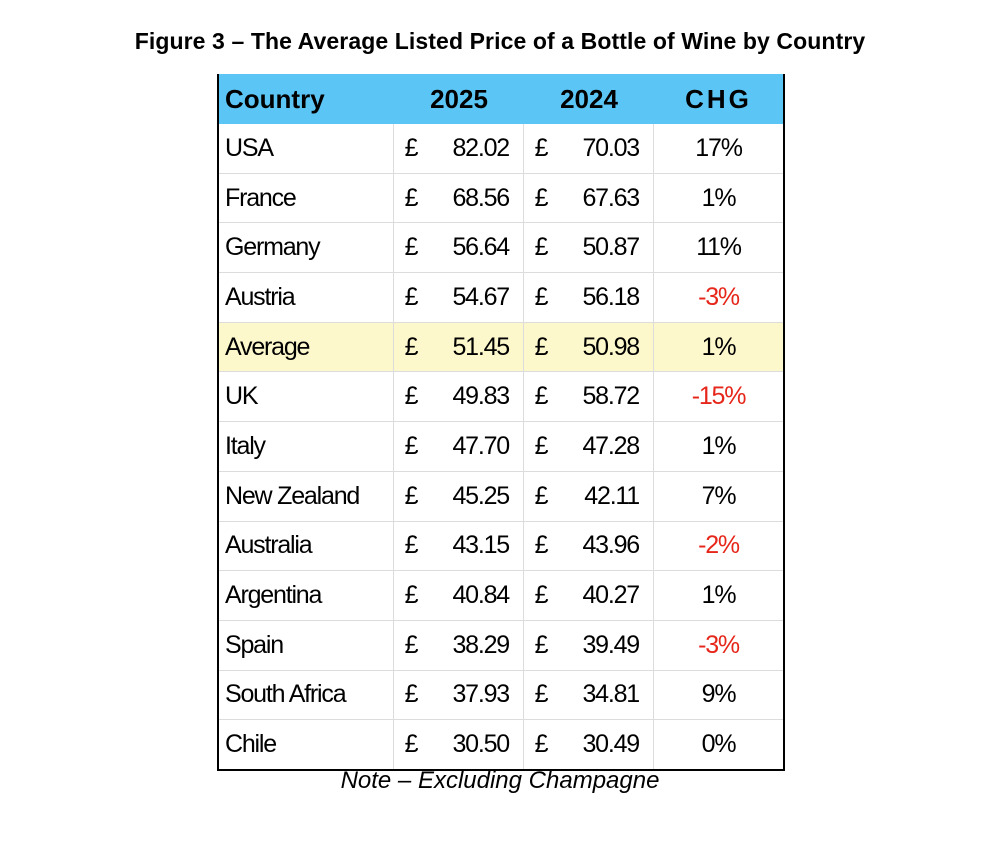  I want to click on price-y2024-cell: £50.98, so click(589, 347).